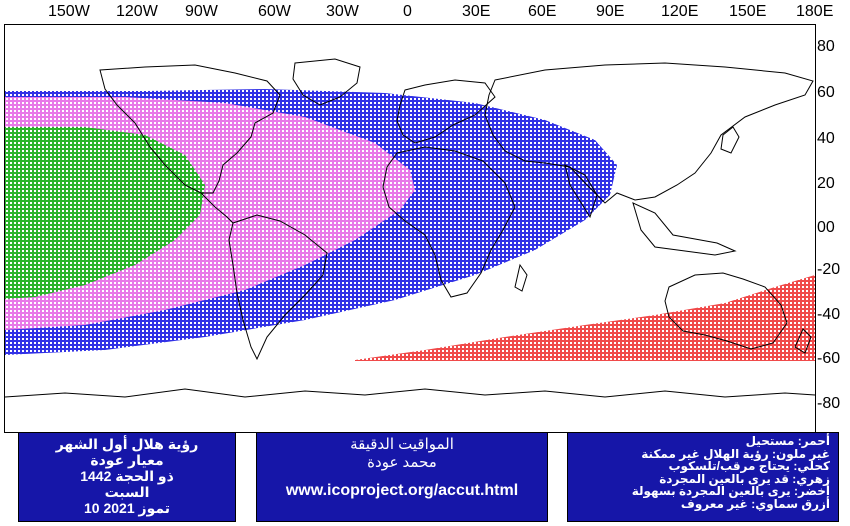 The width and height of the screenshot is (850, 526). What do you see at coordinates (826, 92) in the screenshot?
I see `lat-label-60: 60` at bounding box center [826, 92].